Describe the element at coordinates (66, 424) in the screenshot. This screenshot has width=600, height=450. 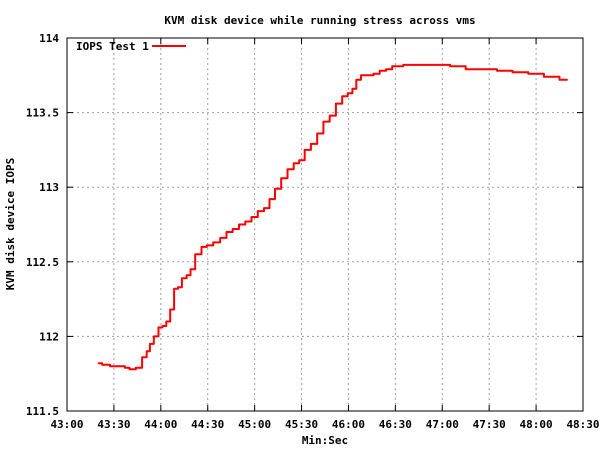
I see `x-tick-label: 43:00` at that location.